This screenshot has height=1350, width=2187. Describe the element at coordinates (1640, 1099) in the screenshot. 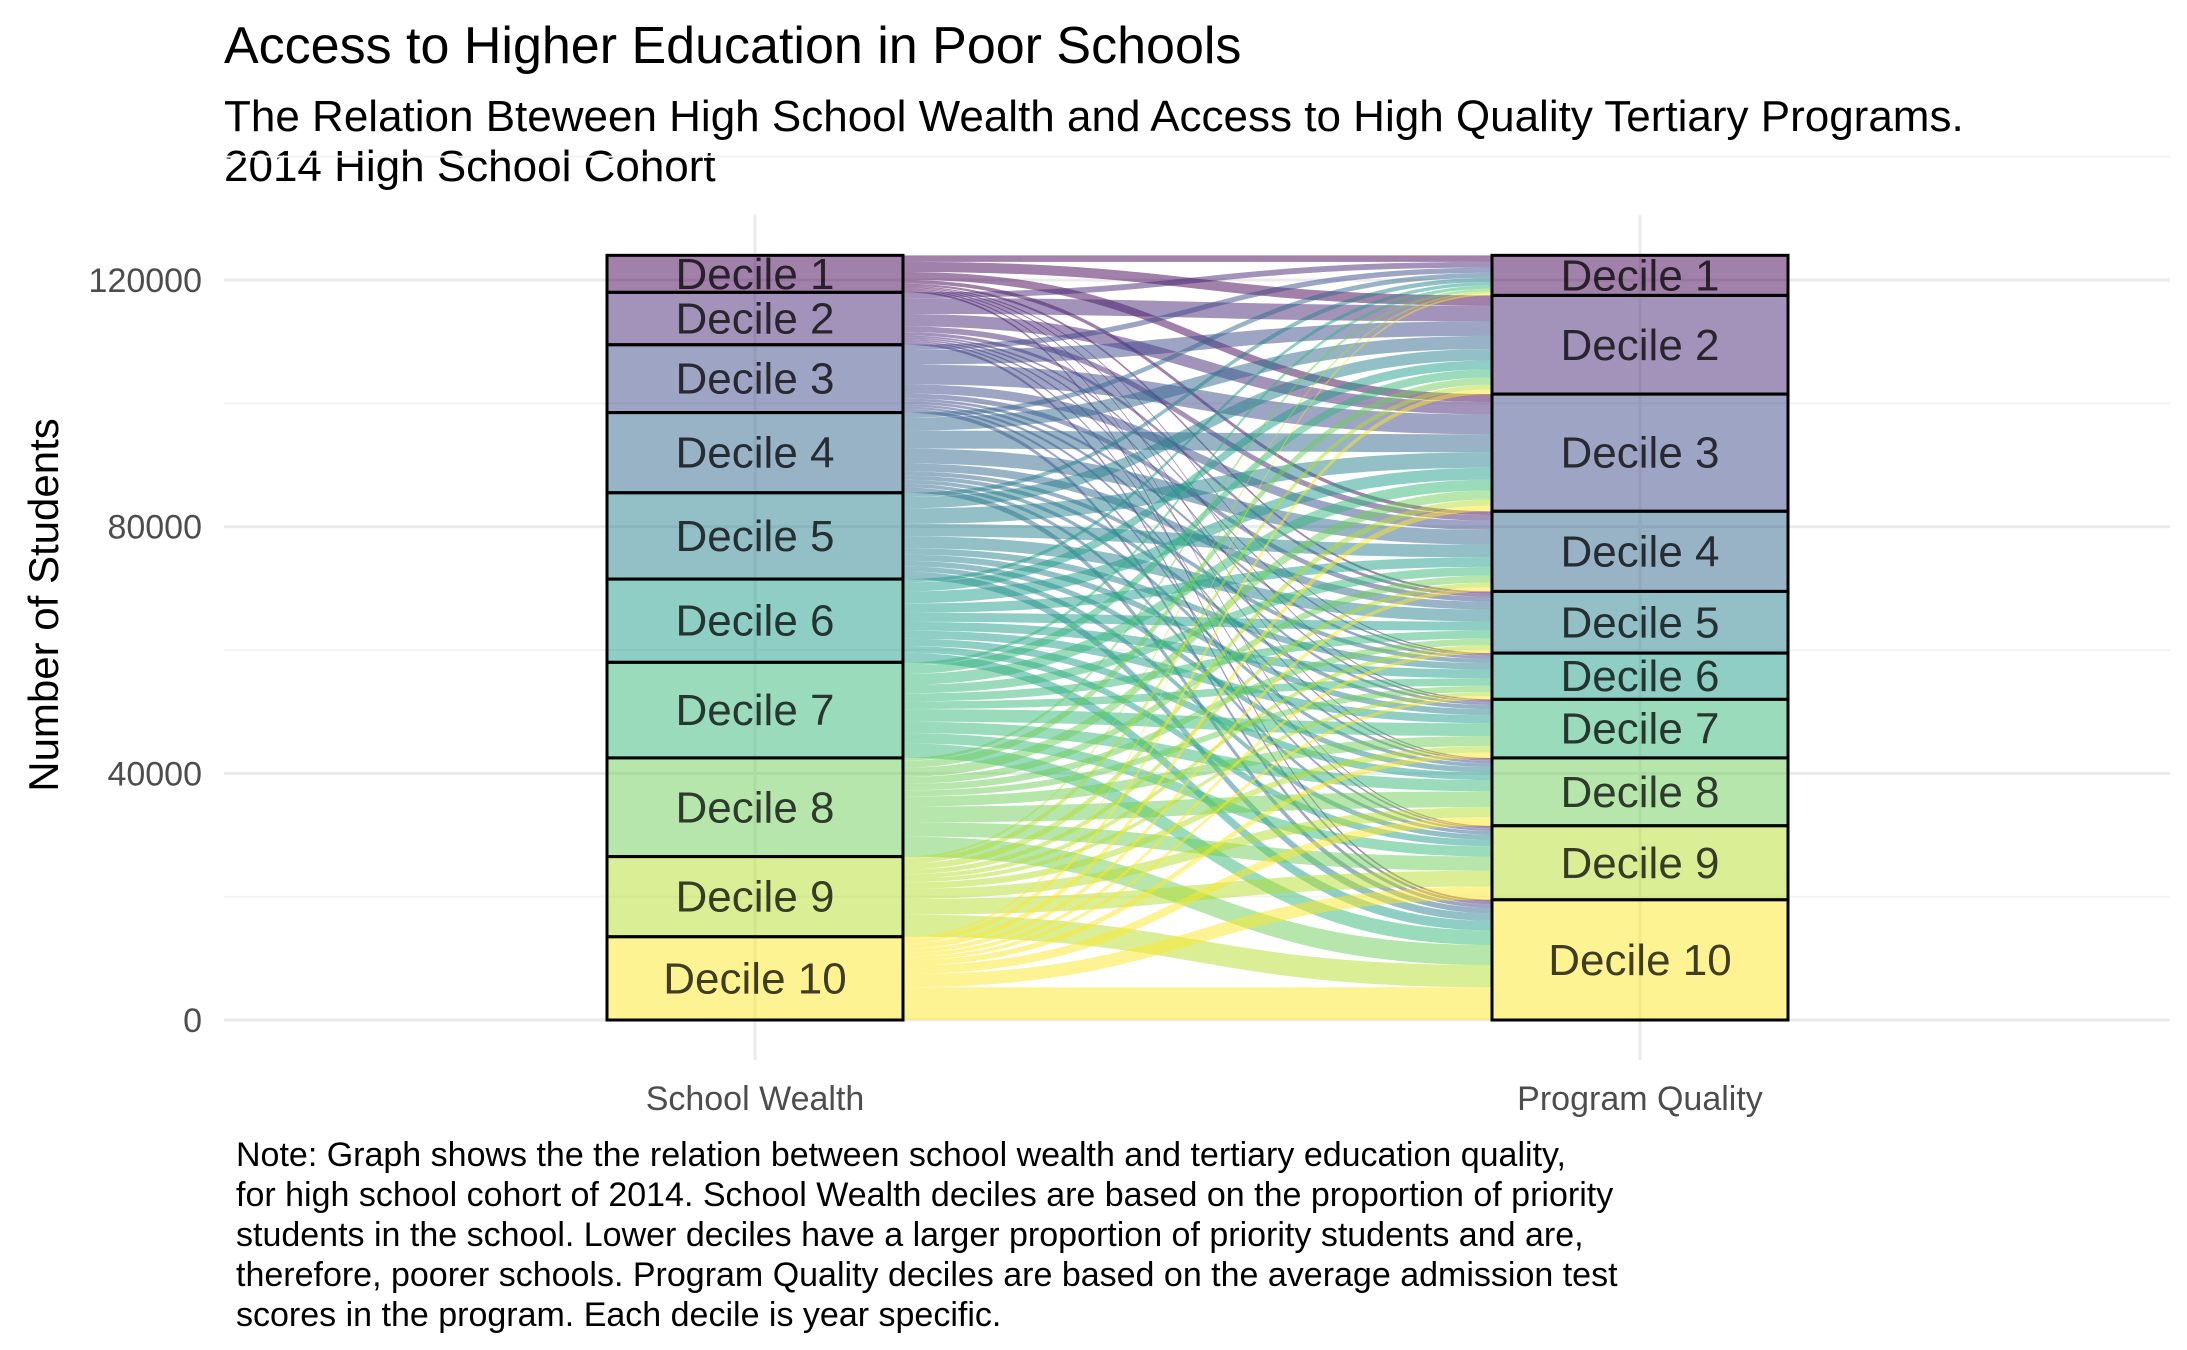

I see `x-tick-label: Program Quality` at that location.